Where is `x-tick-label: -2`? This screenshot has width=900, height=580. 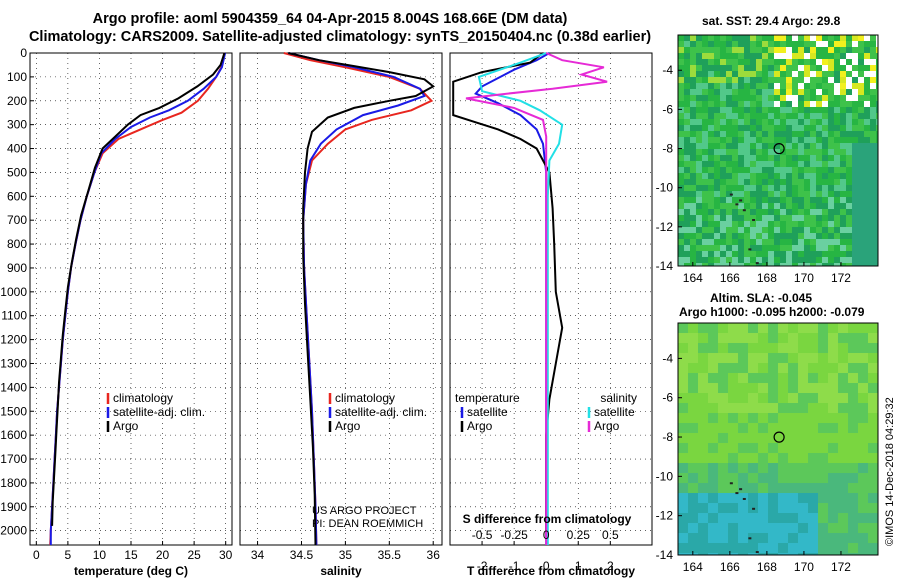 x-tick-label: -2 is located at coordinates (482, 566).